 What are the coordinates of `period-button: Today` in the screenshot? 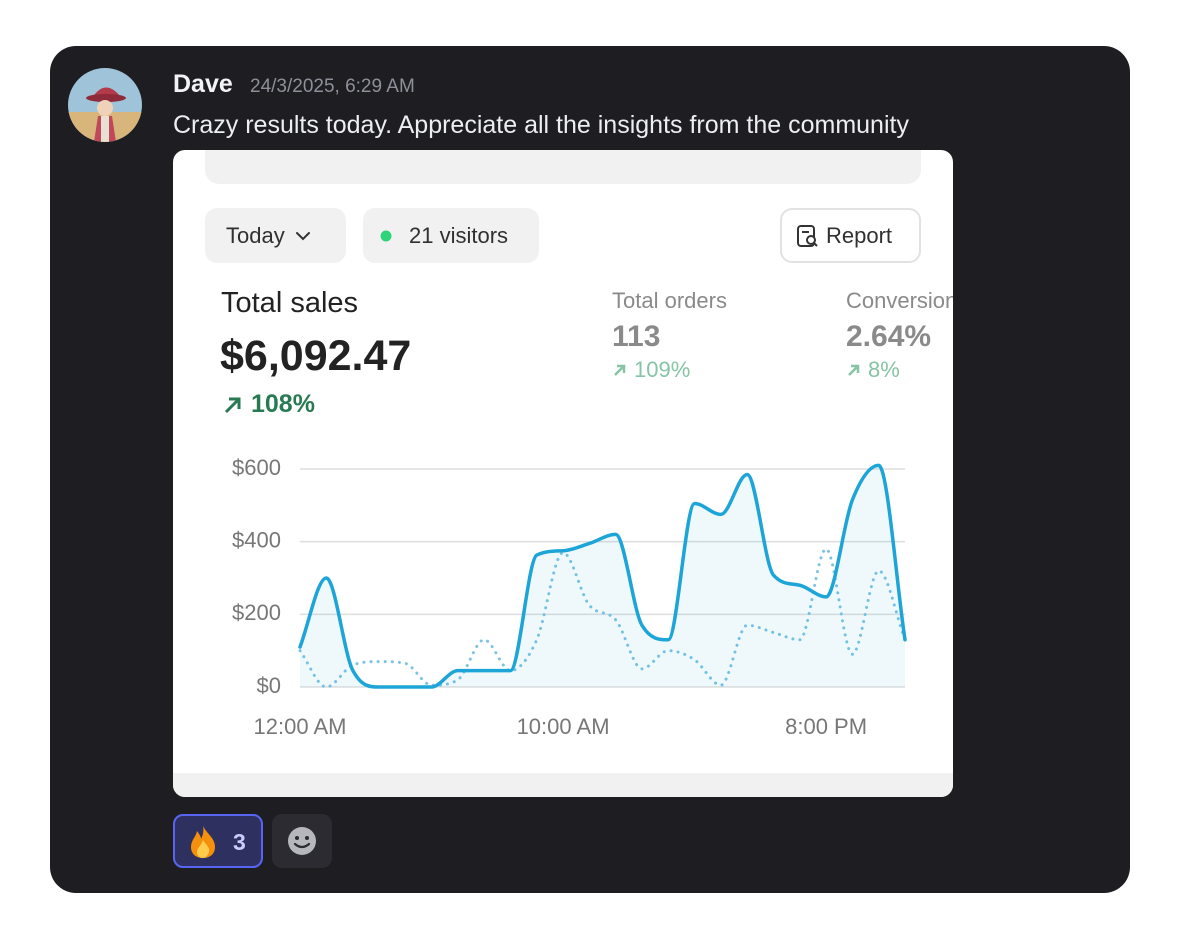 It's located at (275, 235).